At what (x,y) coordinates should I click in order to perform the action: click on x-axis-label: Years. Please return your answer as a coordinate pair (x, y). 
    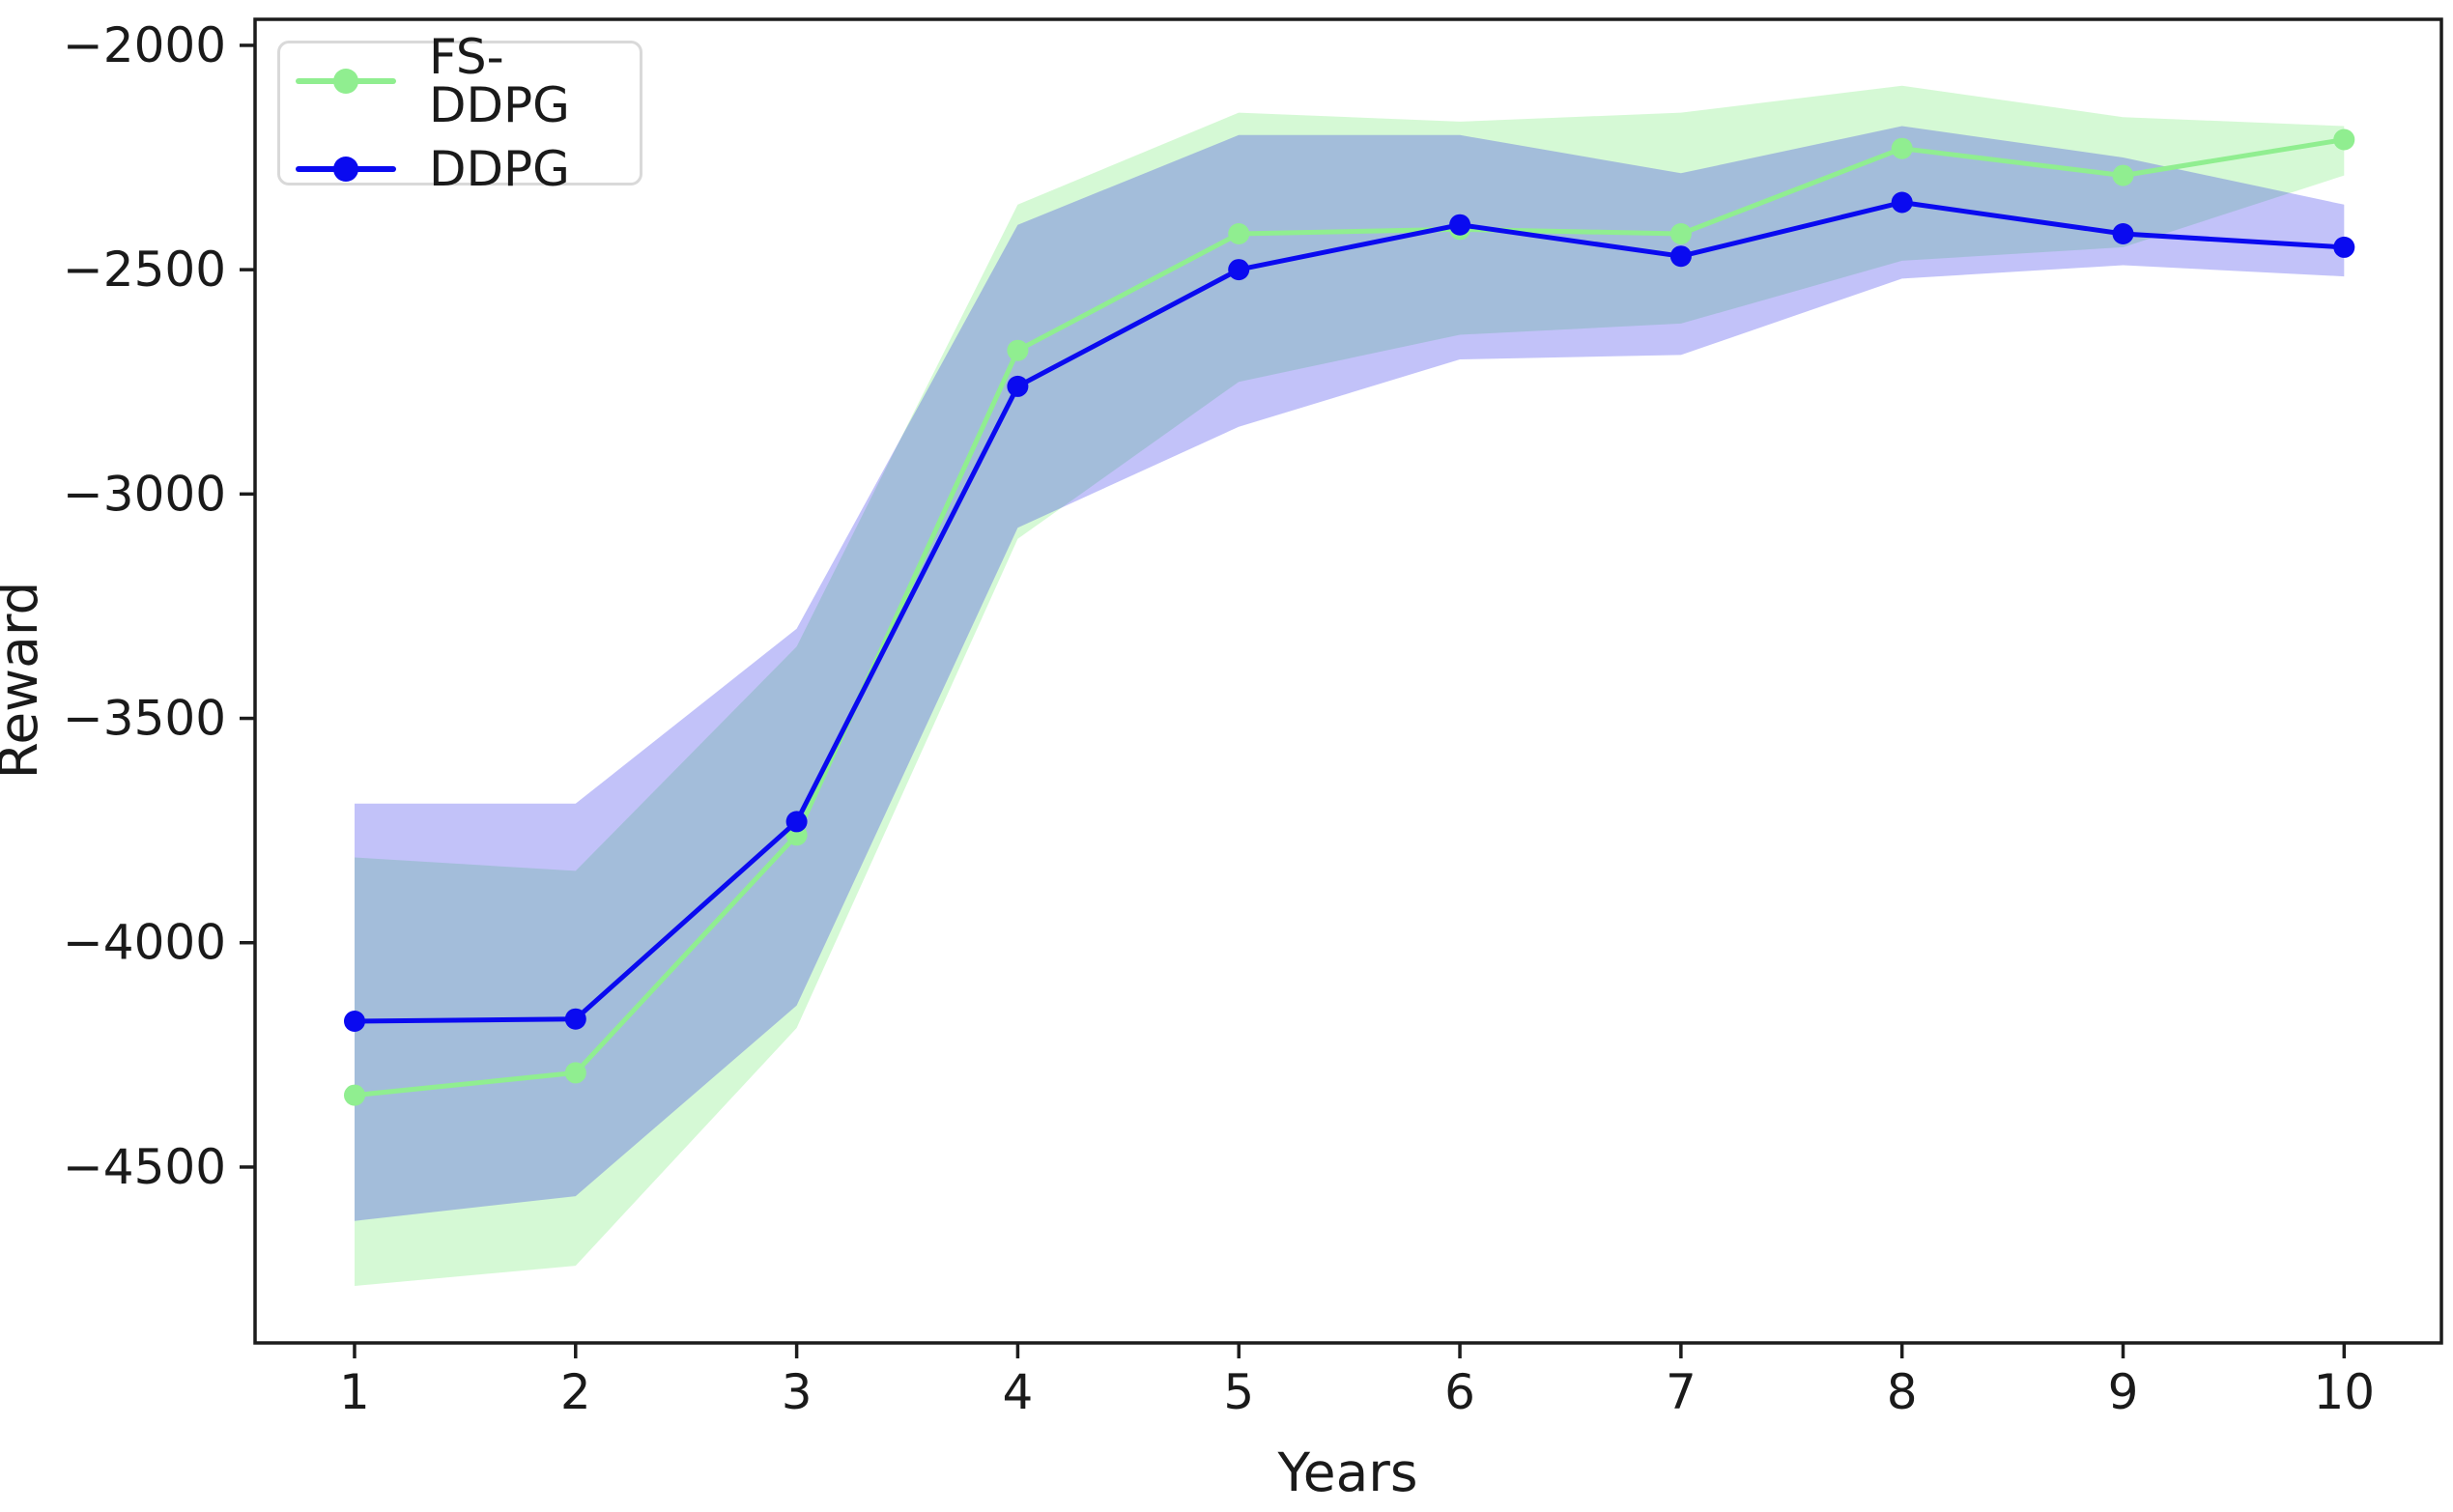
    Looking at the image, I should click on (1346, 1472).